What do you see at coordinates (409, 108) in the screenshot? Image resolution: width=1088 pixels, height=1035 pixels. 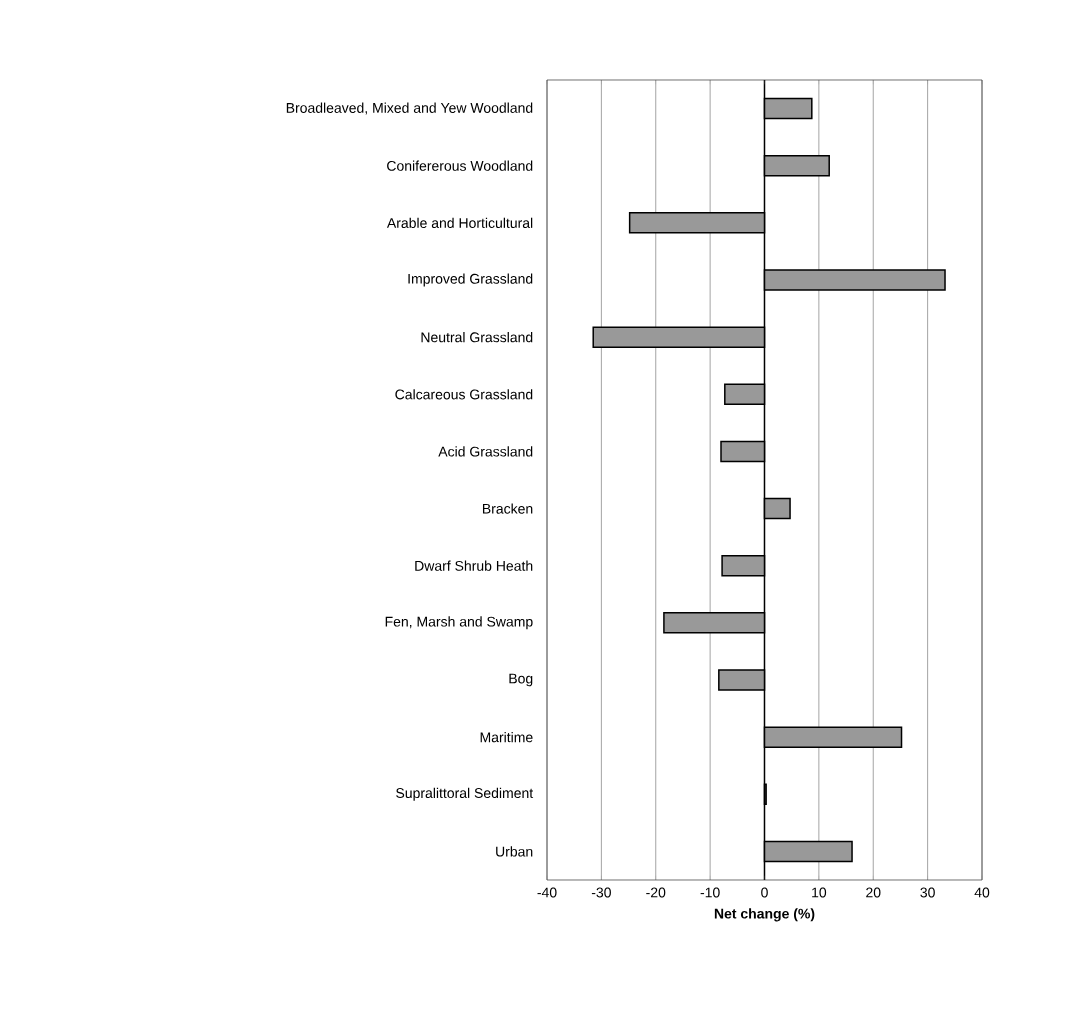 I see `y-tick-label: Broadleaved, Mixed and Yew Woodland` at bounding box center [409, 108].